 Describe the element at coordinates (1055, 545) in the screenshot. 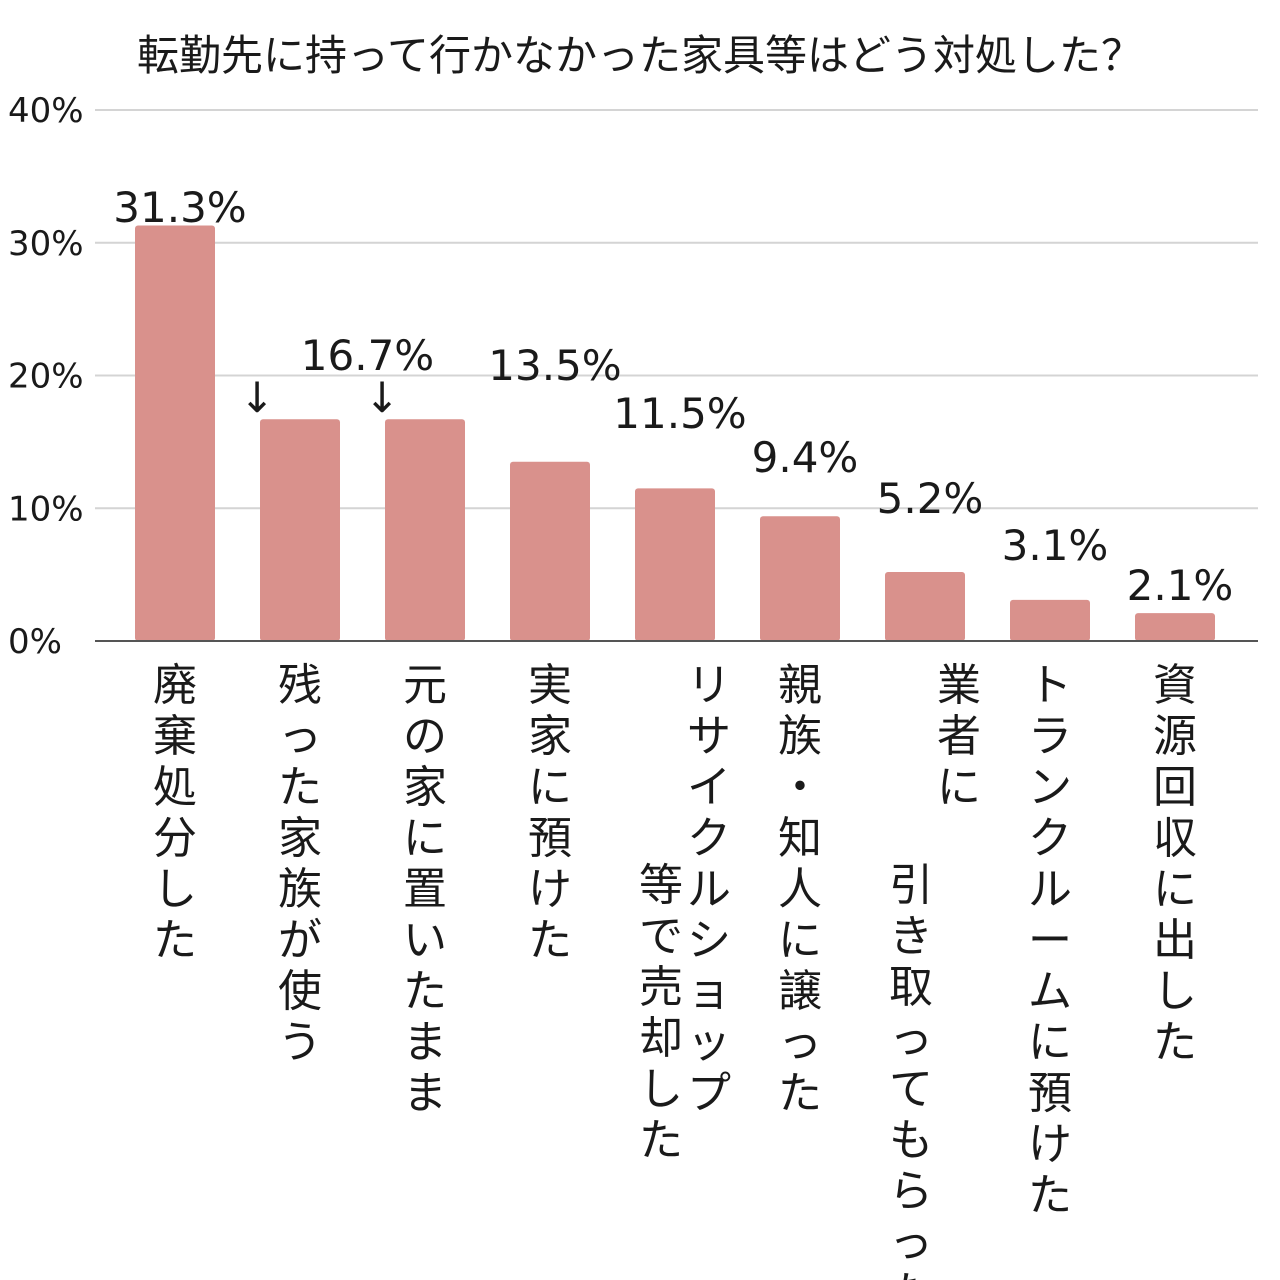

I see `data-label: 3.1%` at that location.